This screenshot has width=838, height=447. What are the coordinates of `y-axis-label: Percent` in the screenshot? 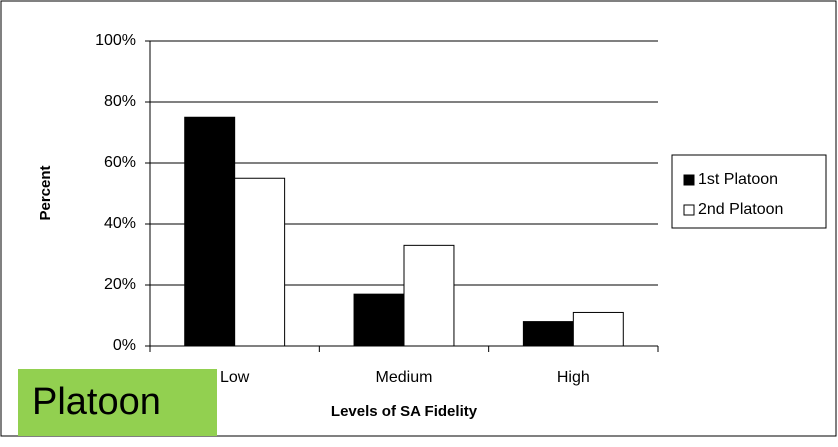 It's located at (45, 192).